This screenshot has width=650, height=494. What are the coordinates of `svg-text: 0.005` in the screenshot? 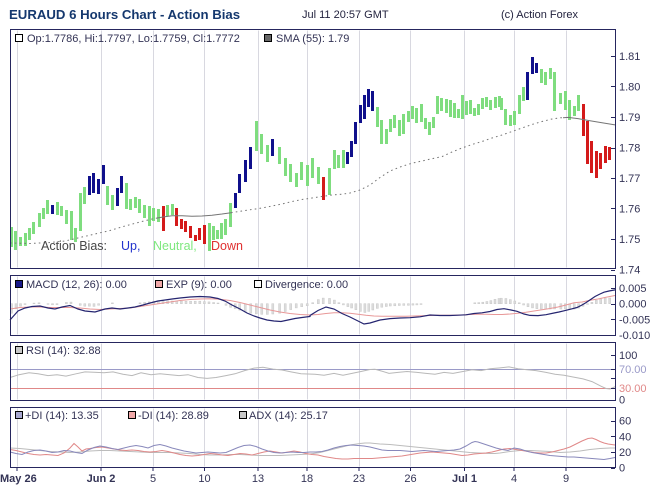 It's located at (633, 289).